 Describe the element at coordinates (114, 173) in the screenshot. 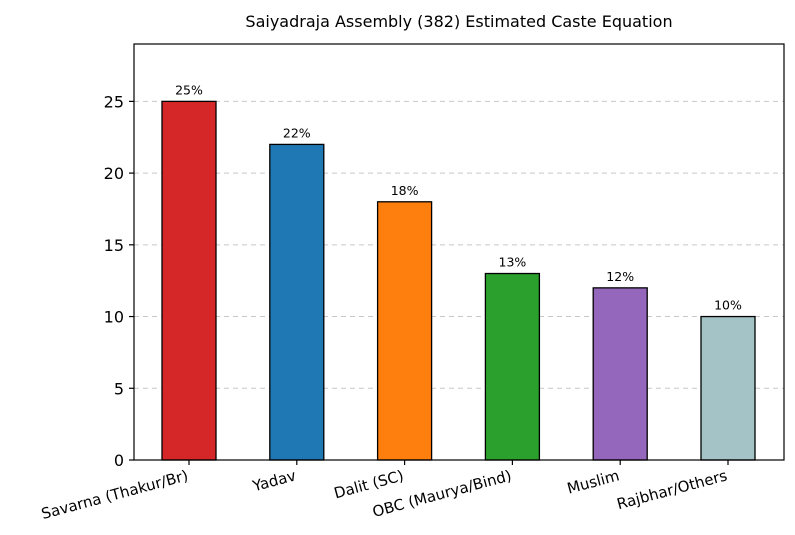

I see `y-tick-label: 20` at that location.